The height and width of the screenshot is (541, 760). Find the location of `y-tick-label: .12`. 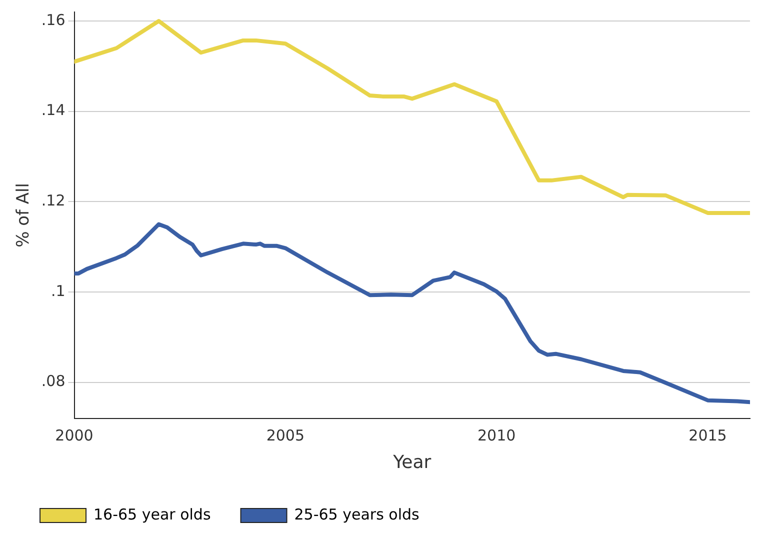

y-tick-label: .12 is located at coordinates (53, 201).